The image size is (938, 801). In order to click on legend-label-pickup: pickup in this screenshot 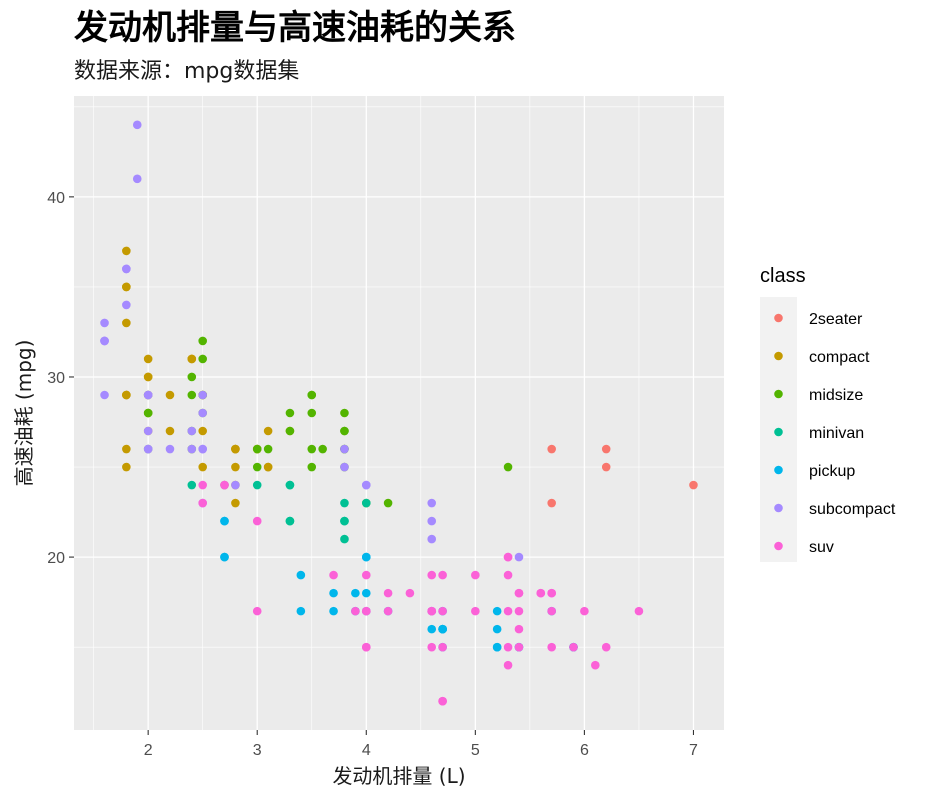, I will do `click(832, 471)`.